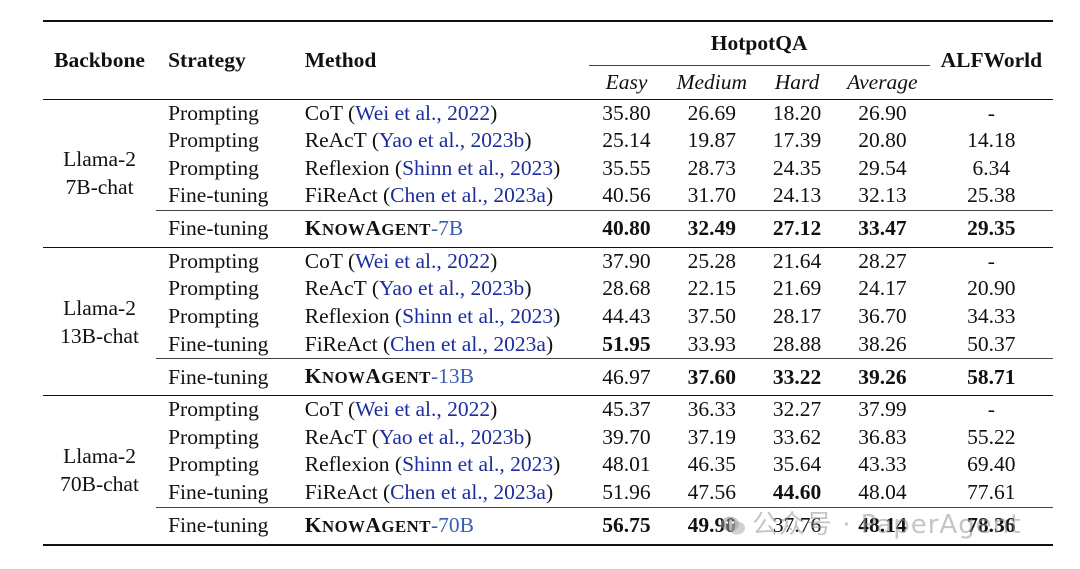 This screenshot has width=1080, height=569. What do you see at coordinates (711, 260) in the screenshot?
I see `value-cell: 25.28` at bounding box center [711, 260].